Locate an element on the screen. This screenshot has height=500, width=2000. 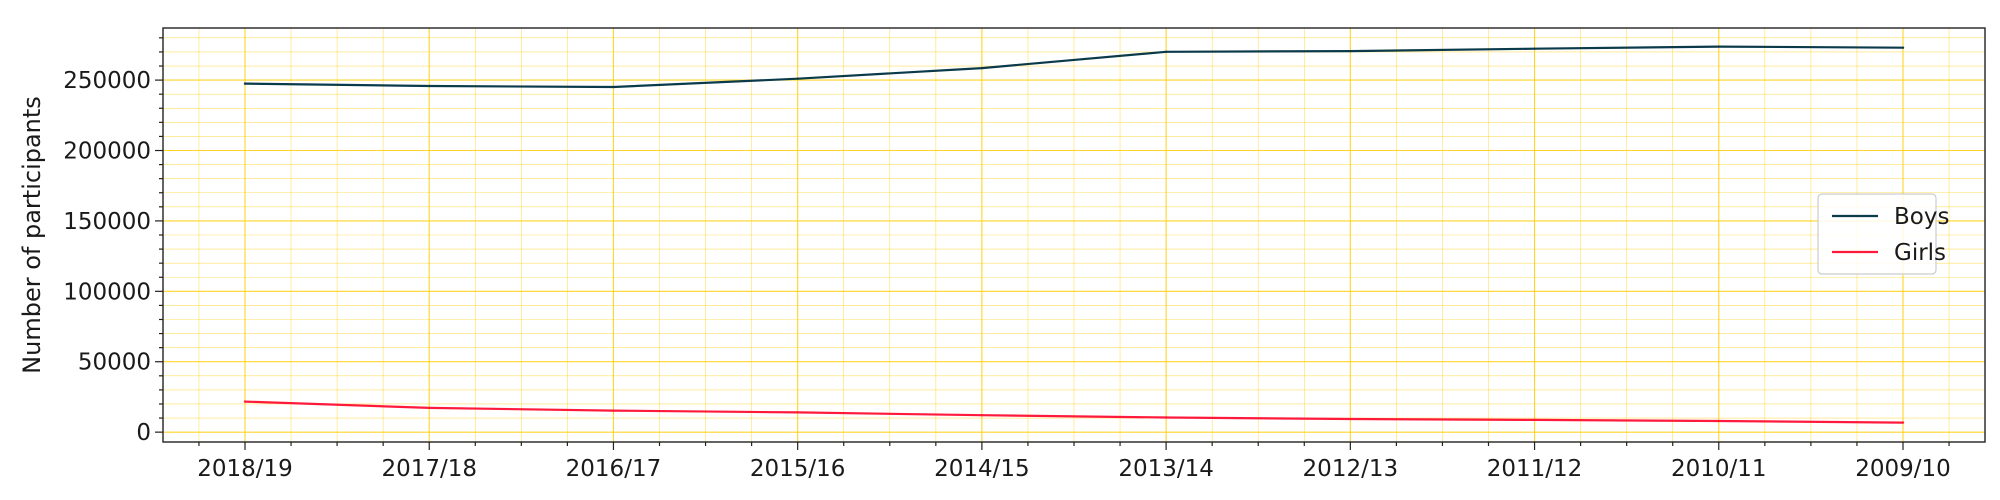
y-tick-label: 100000 is located at coordinates (107, 292).